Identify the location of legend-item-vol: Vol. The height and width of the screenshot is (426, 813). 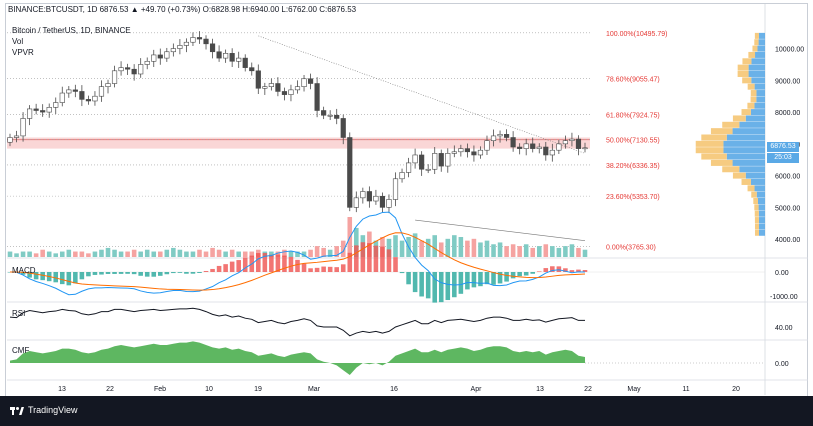
(18, 41).